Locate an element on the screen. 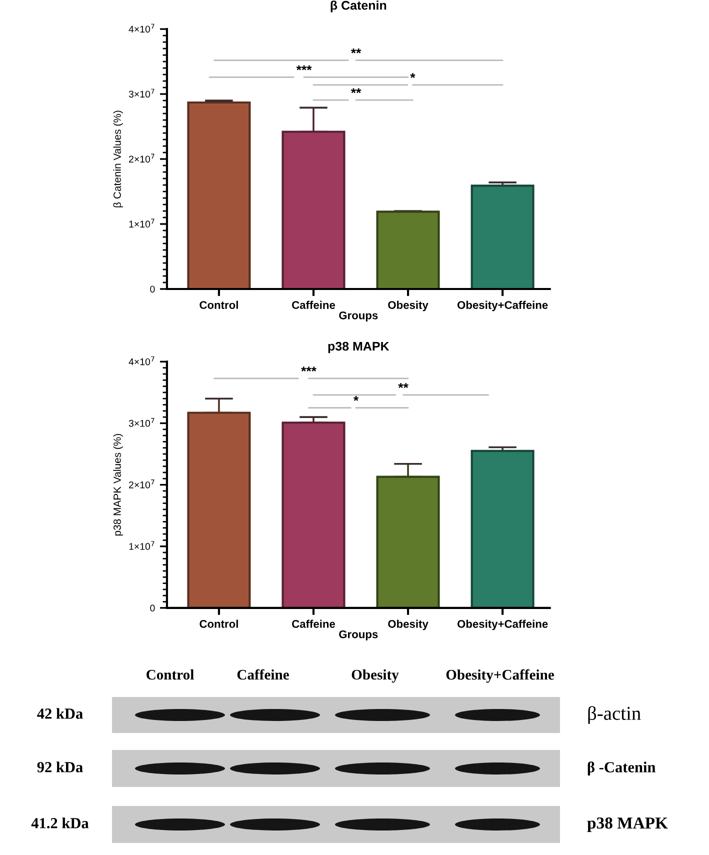 The image size is (709, 855). text: 42 kDa is located at coordinates (60, 713).